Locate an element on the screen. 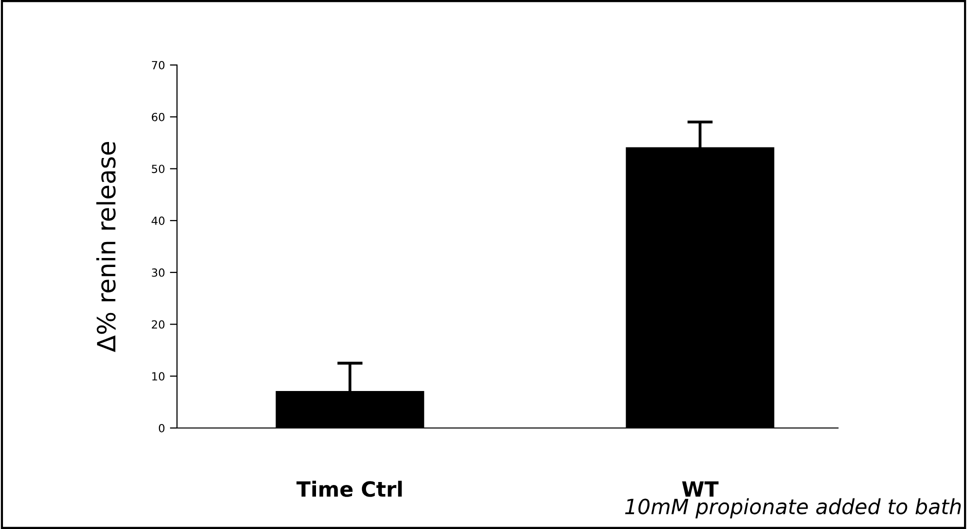 This screenshot has height=529, width=967. y-tick-label: 30 is located at coordinates (158, 272).